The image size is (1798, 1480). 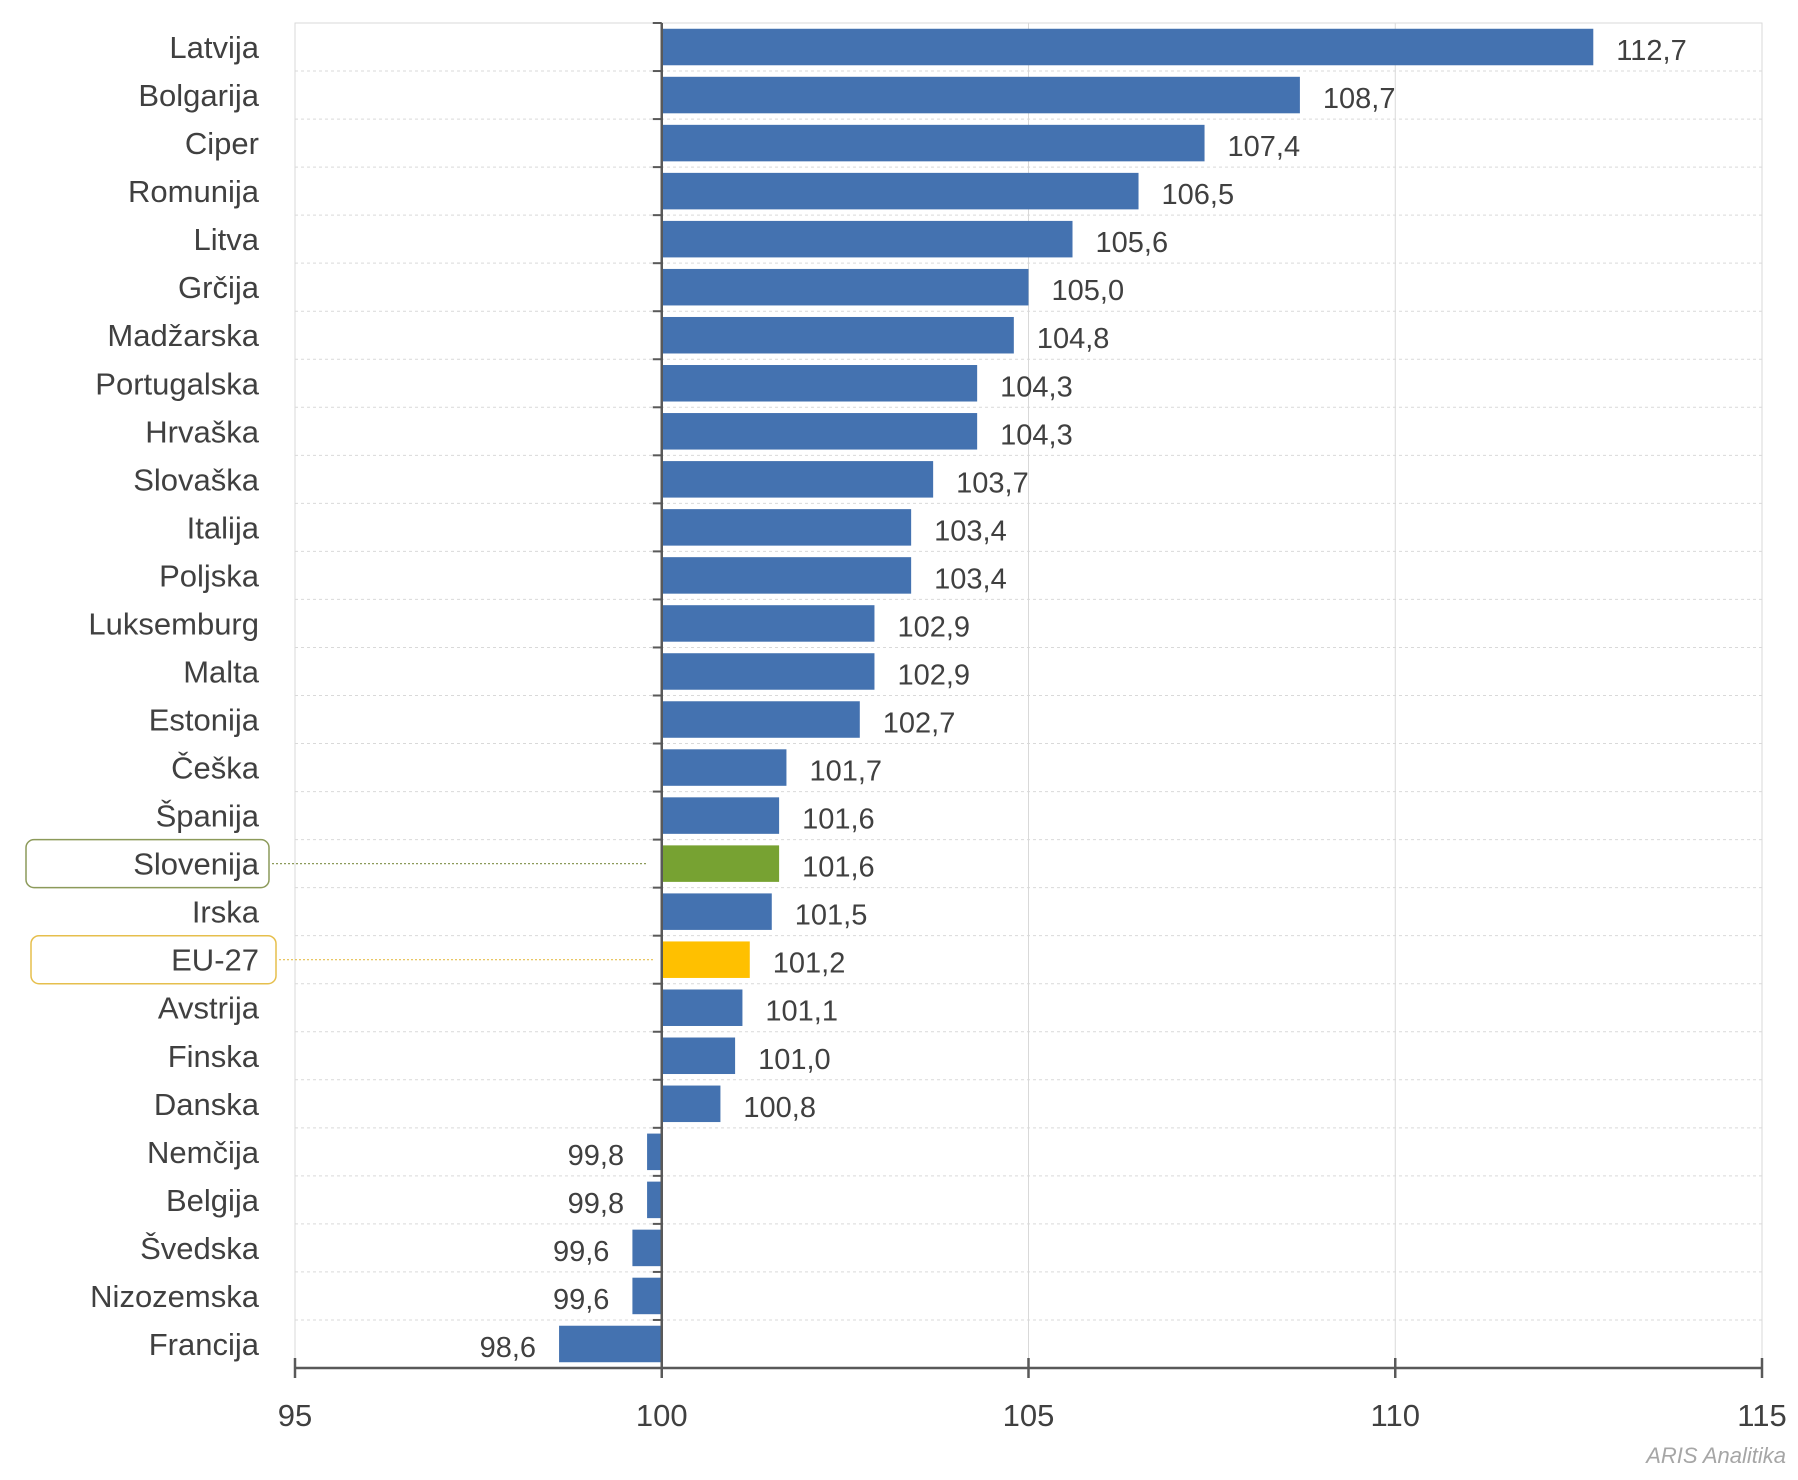 I want to click on data-label: 103,7, so click(x=992, y=483).